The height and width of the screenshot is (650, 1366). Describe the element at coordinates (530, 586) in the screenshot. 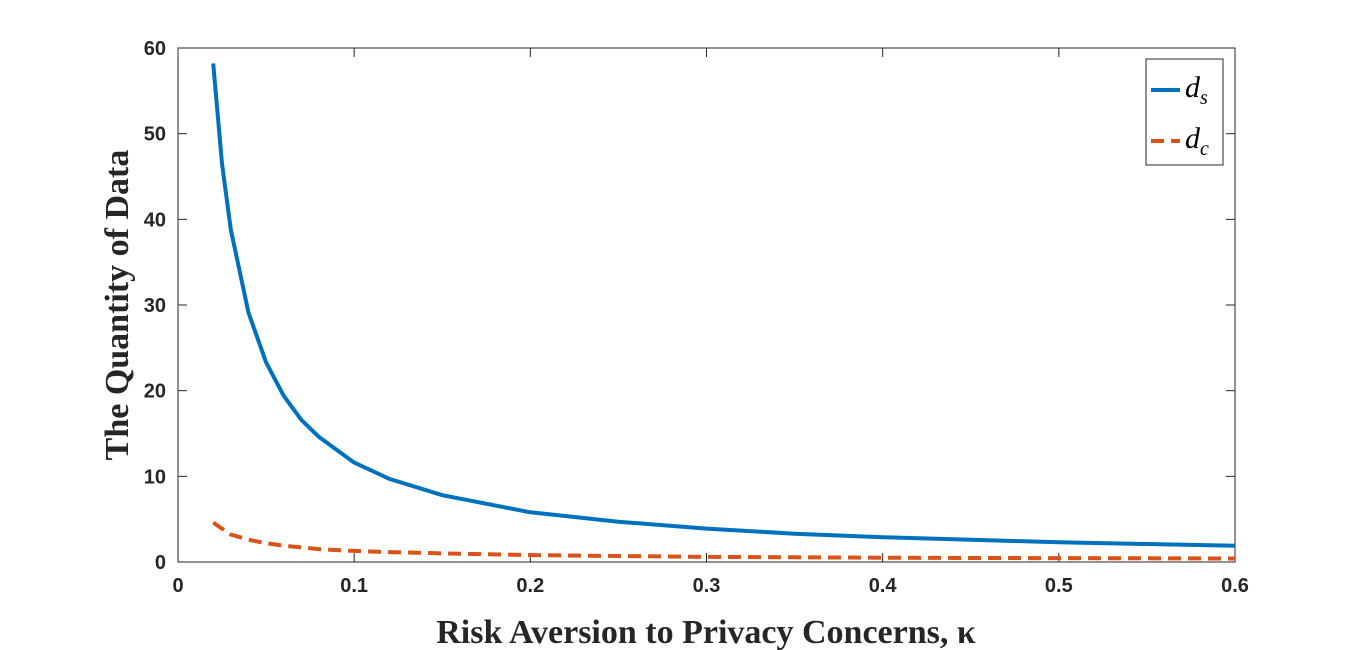

I see `x-tick-label: 0.2` at that location.